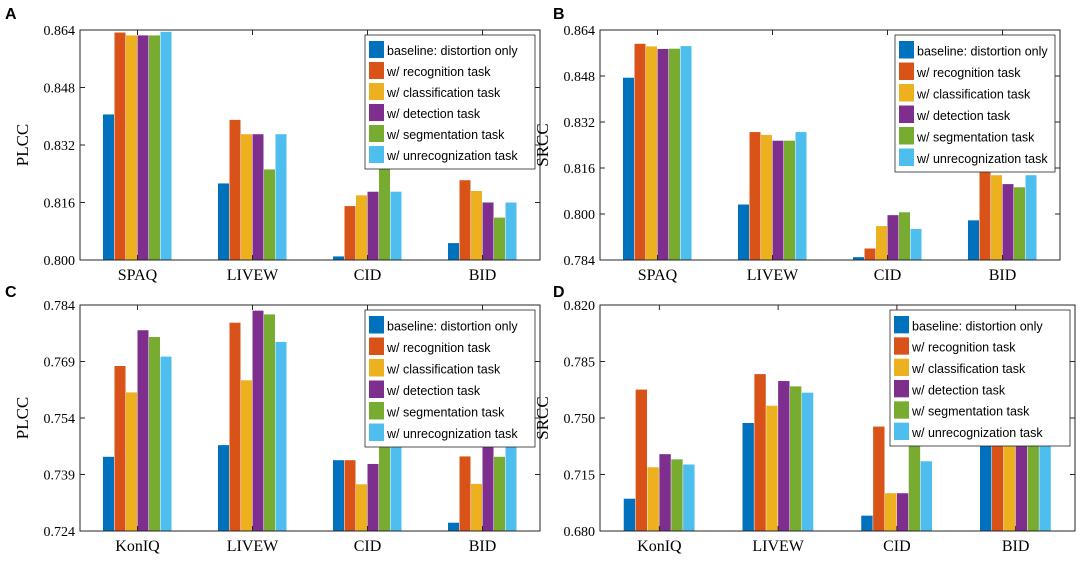  Describe the element at coordinates (559, 292) in the screenshot. I see `panel-label: D` at that location.